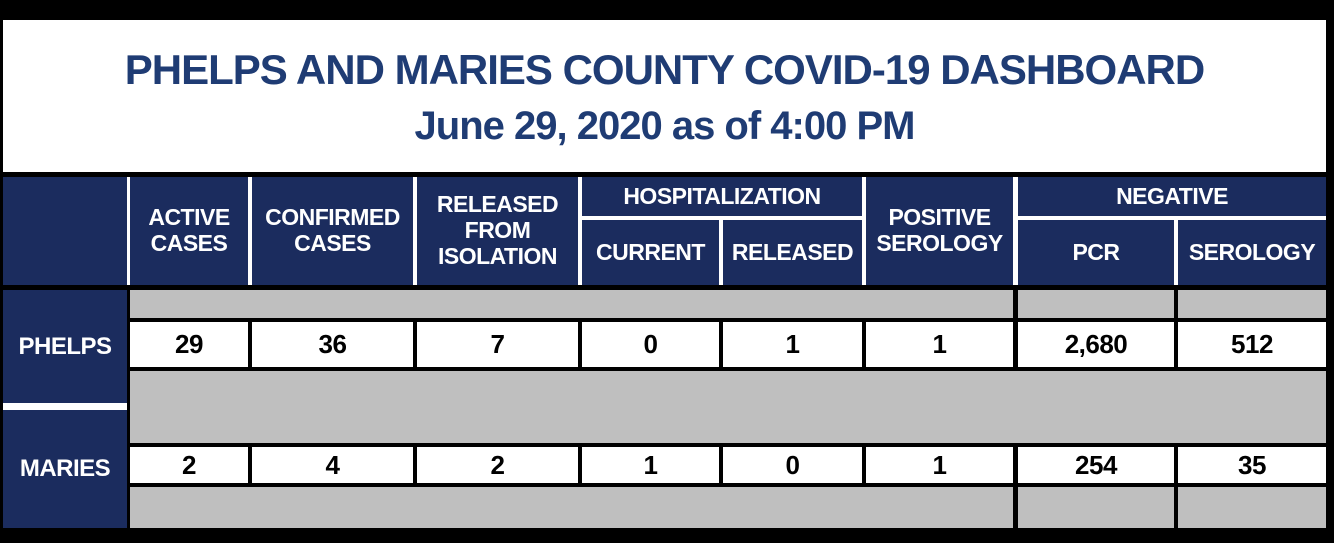  Describe the element at coordinates (497, 465) in the screenshot. I see `maries-released-from-isolation: 2` at that location.